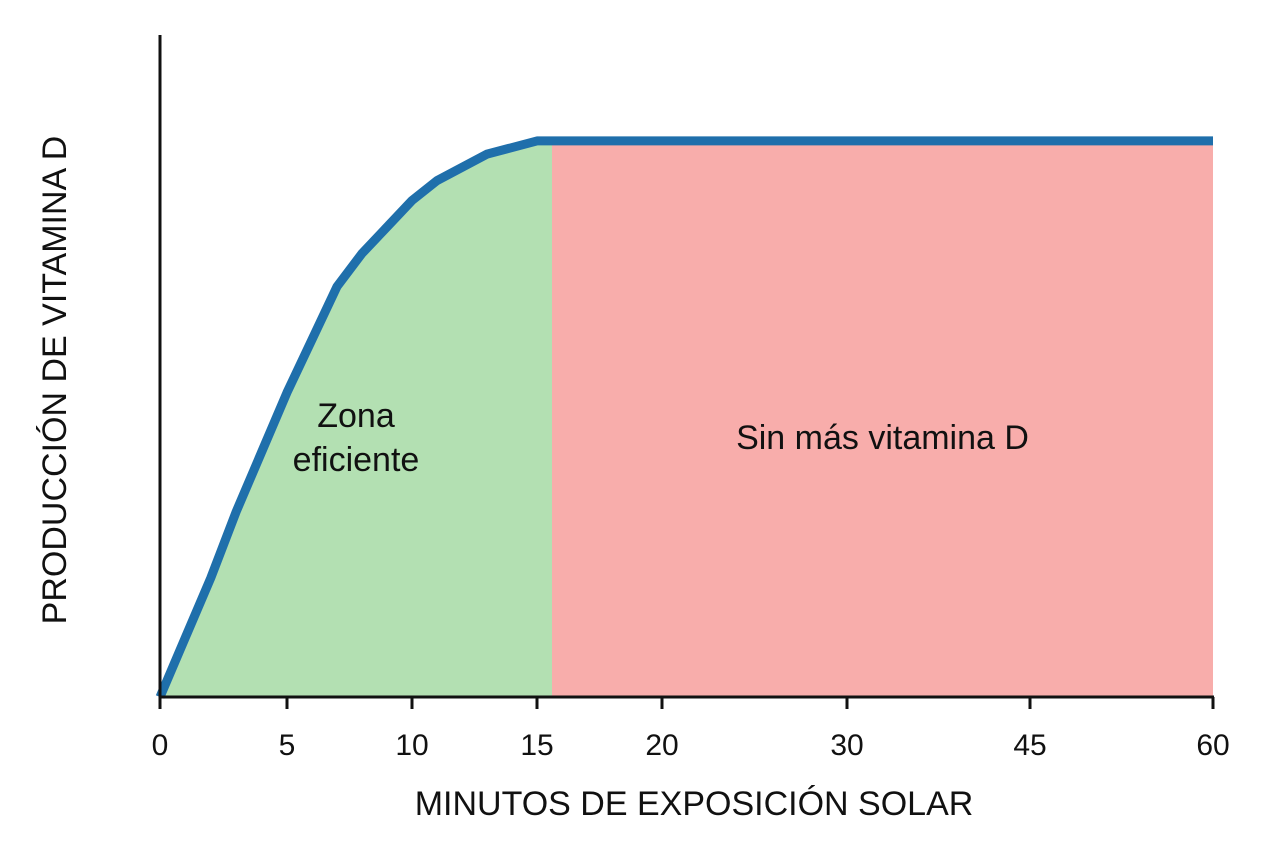 This screenshot has width=1264, height=848. Describe the element at coordinates (1212, 745) in the screenshot. I see `x-tick-label: 60` at that location.